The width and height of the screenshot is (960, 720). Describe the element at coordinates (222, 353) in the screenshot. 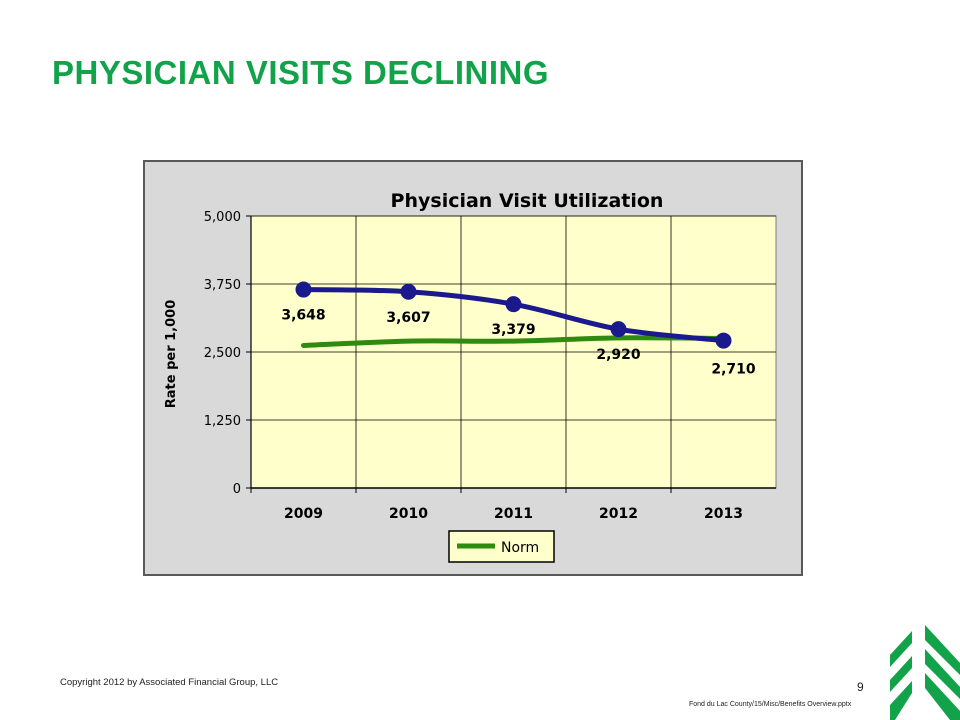

I see `y-tick-label: 2,500` at that location.